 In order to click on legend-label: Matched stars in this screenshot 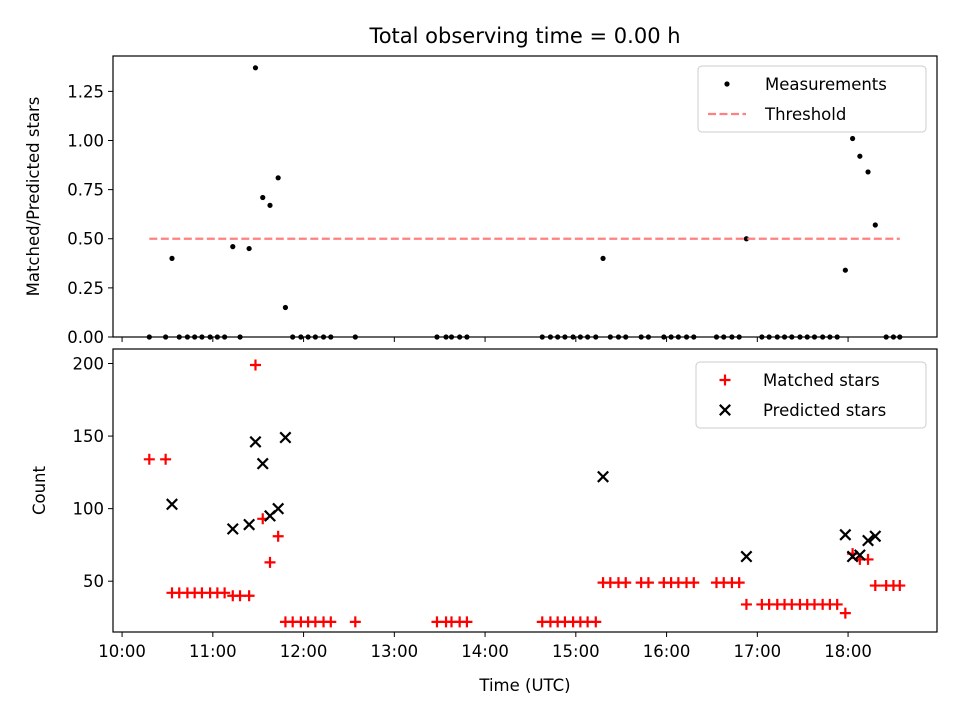, I will do `click(821, 380)`.